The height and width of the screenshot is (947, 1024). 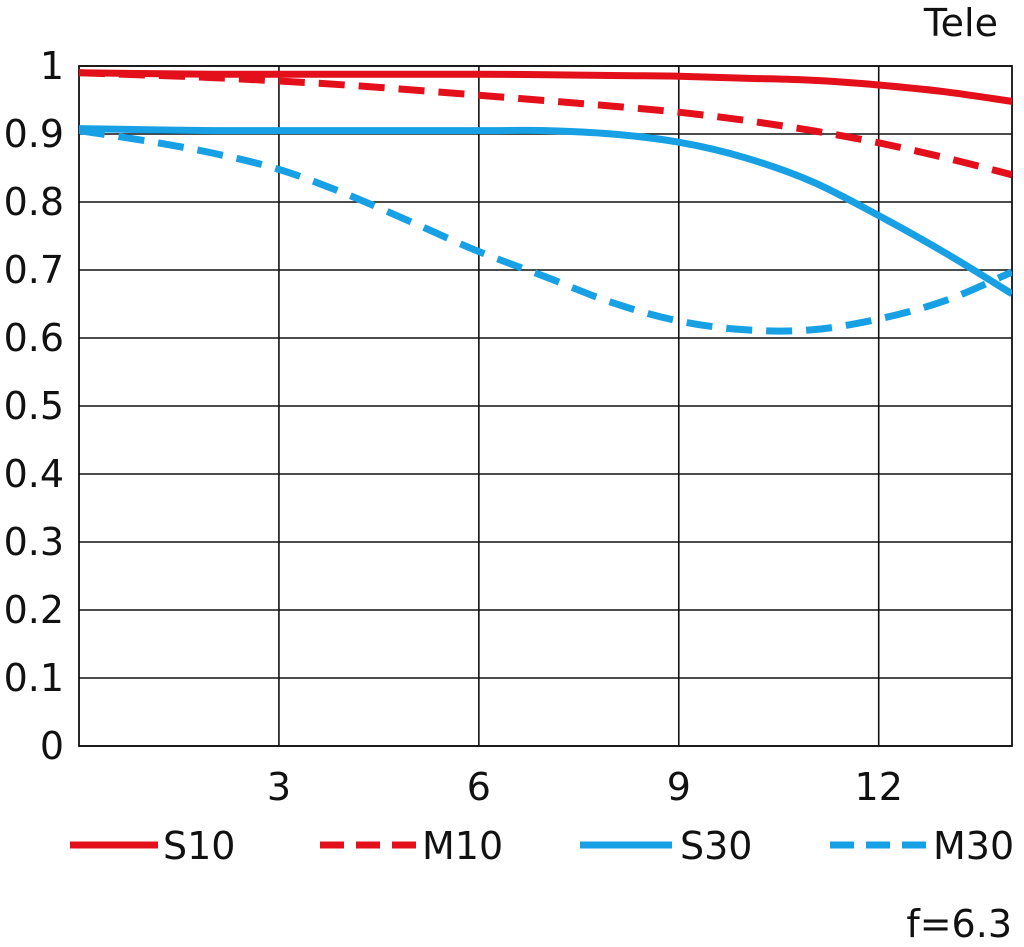 I want to click on y-tick-label: 0.5, so click(x=34, y=406).